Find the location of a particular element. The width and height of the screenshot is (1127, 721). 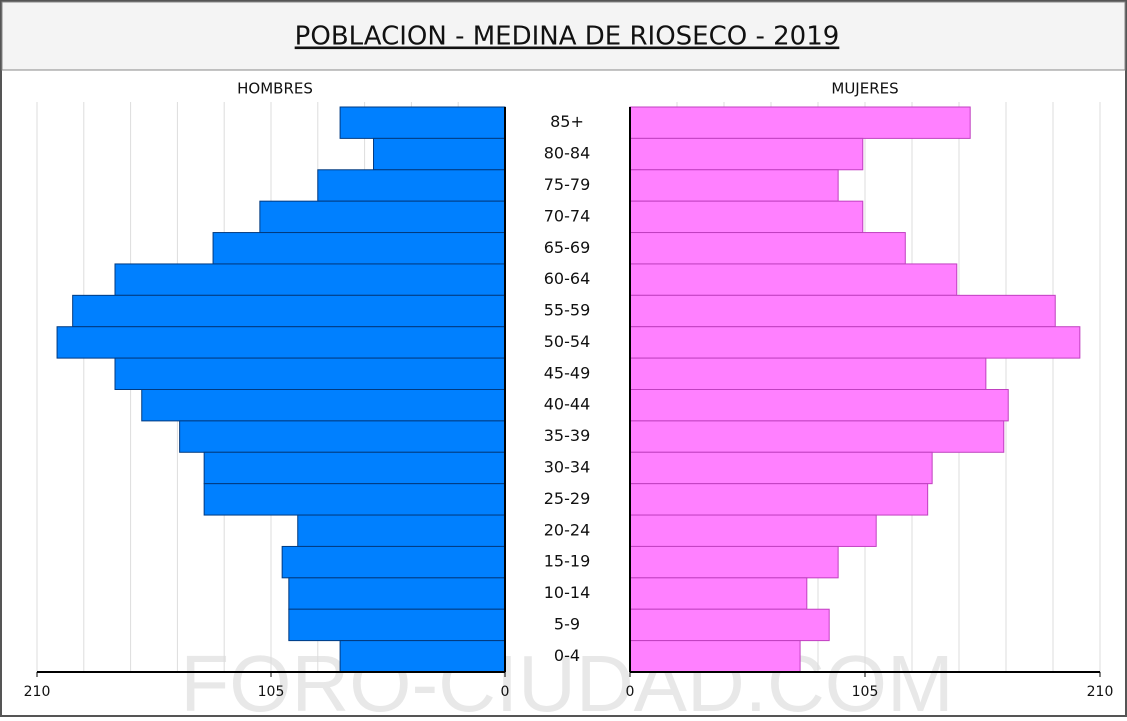

legend-label: MUJERES is located at coordinates (864, 89).